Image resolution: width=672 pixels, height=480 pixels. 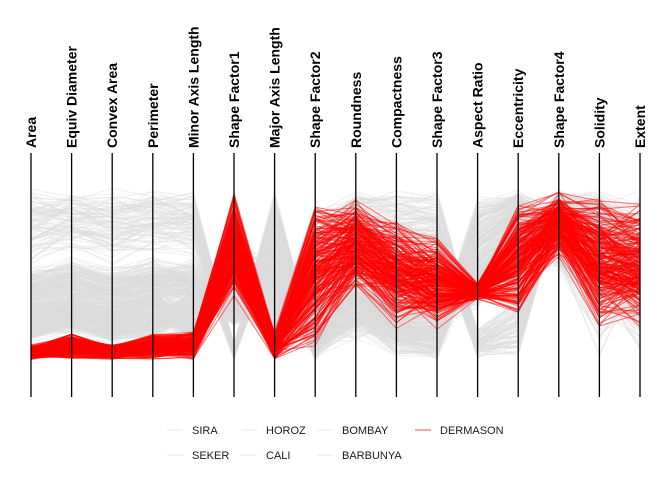 What do you see at coordinates (112, 105) in the screenshot?
I see `axis-label: Convex Area` at bounding box center [112, 105].